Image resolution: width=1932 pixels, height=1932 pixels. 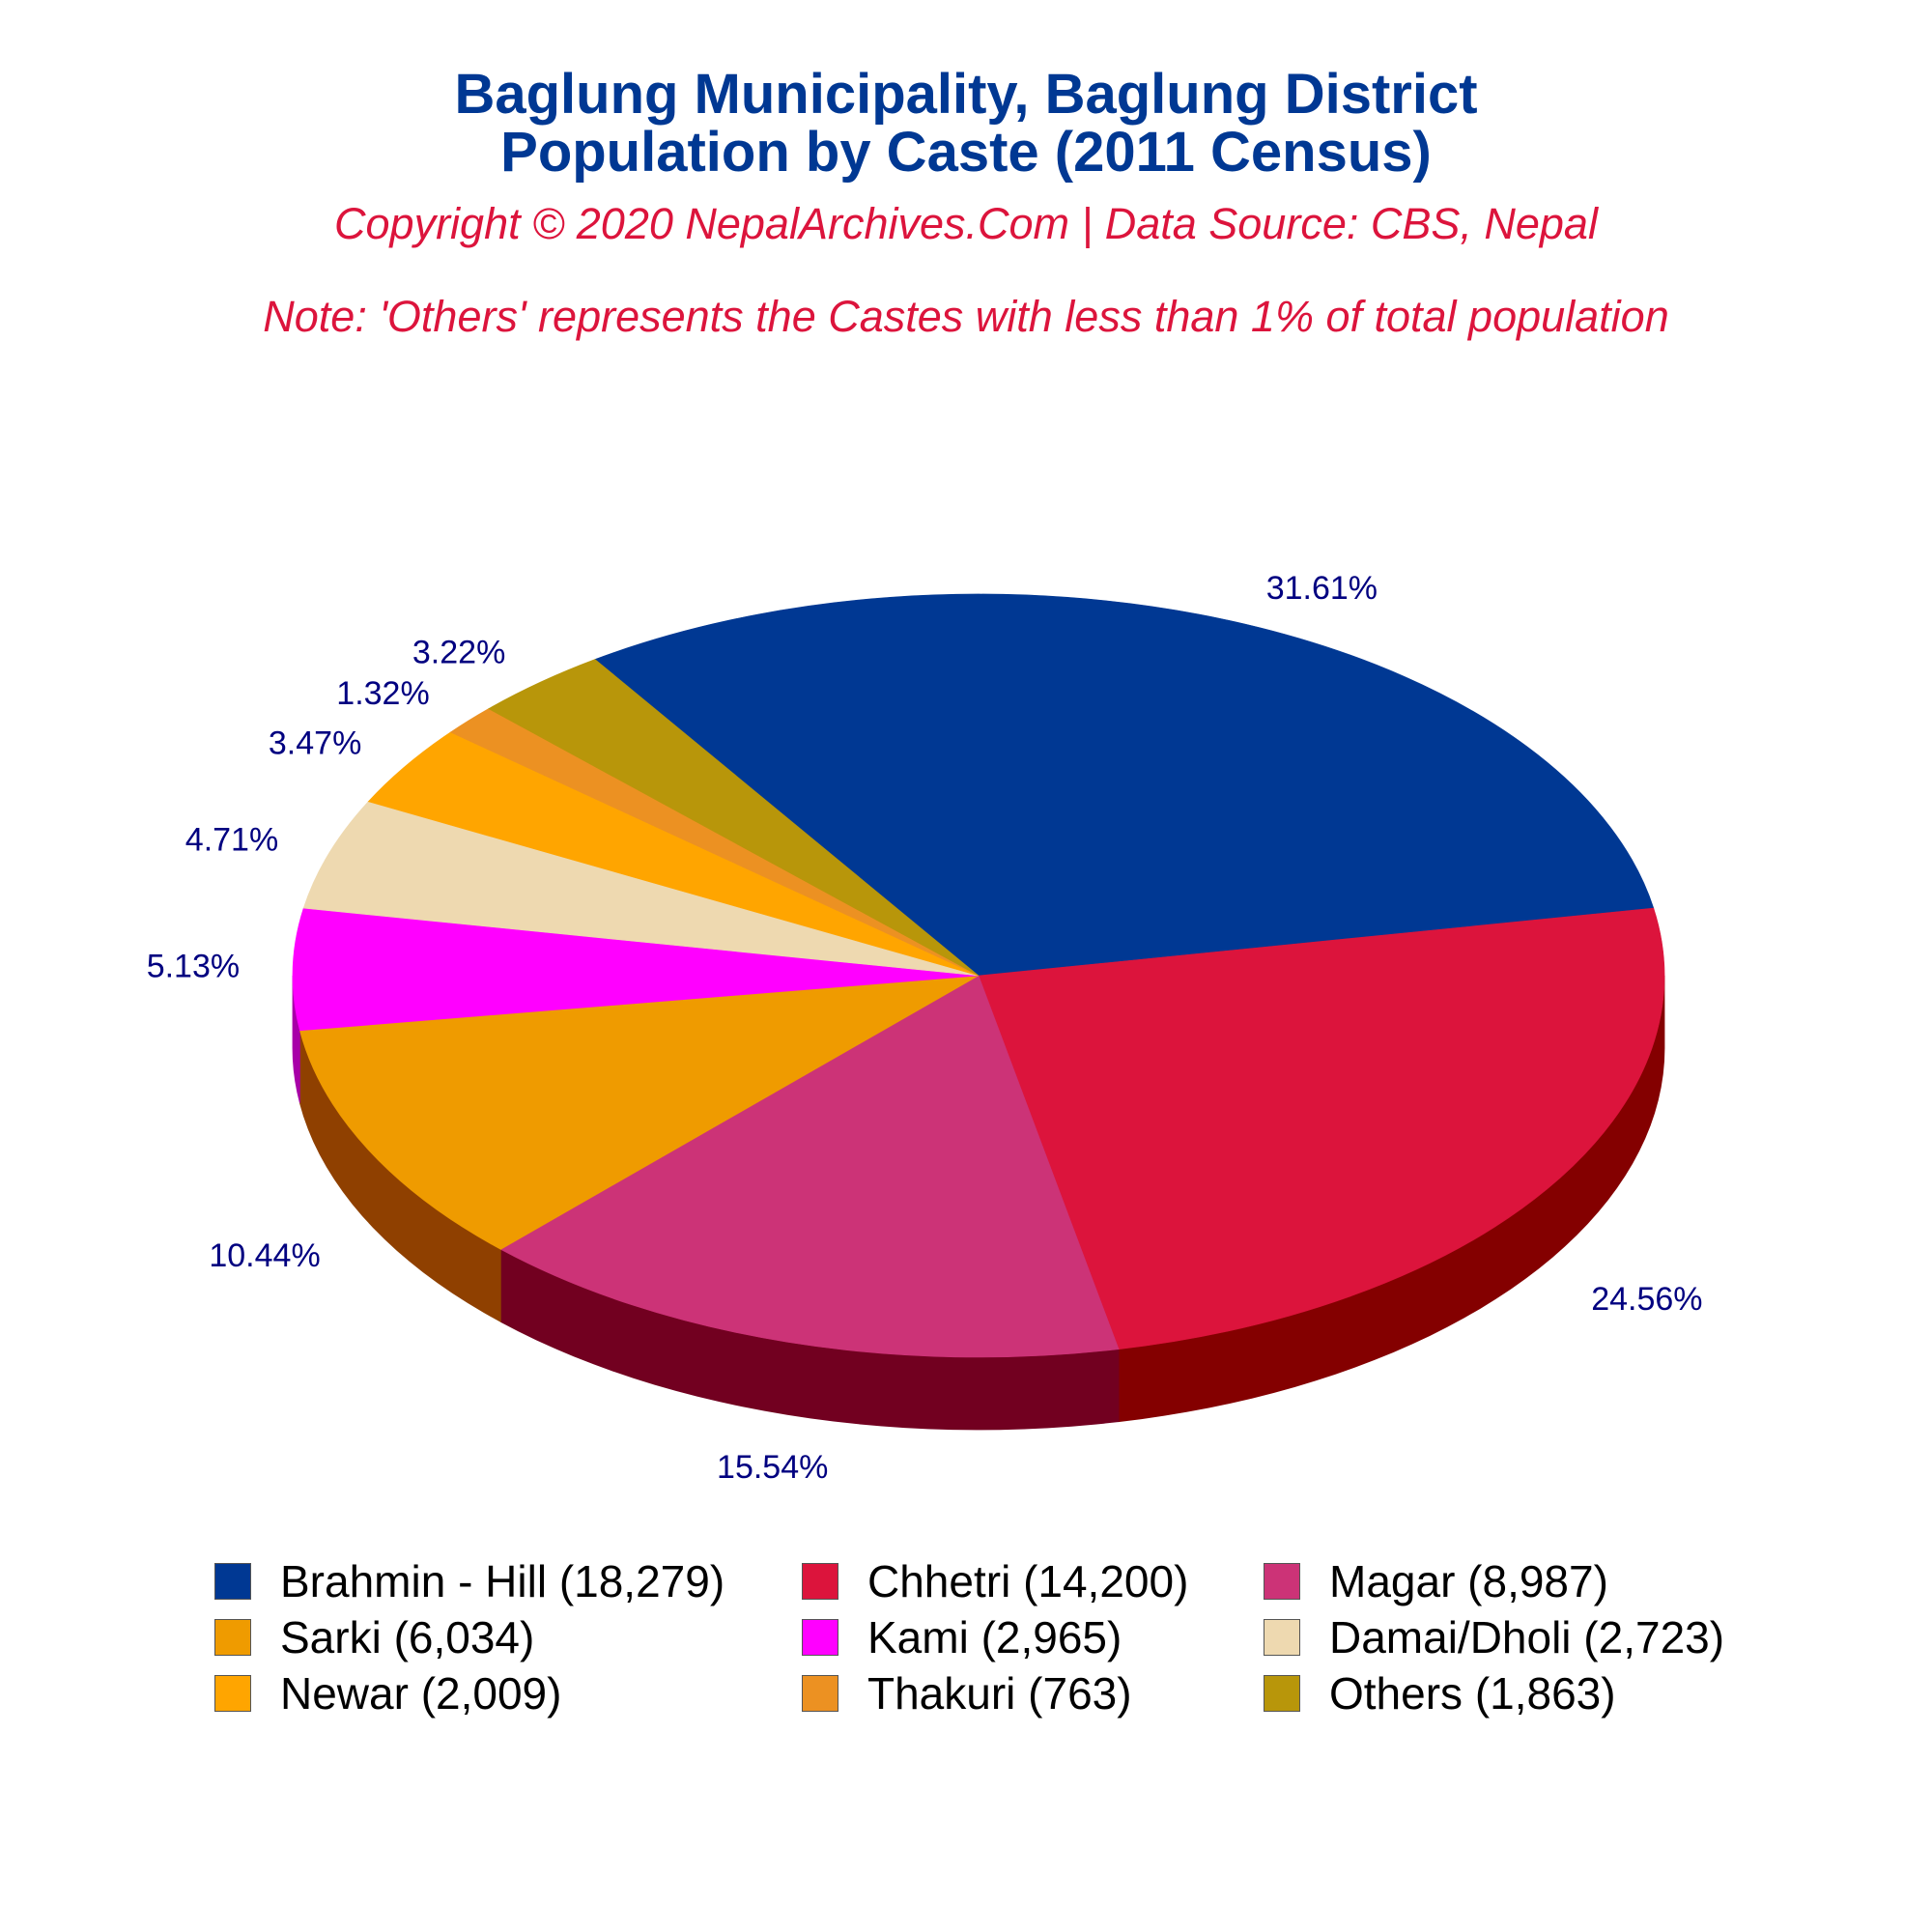 I want to click on legend-item-kami: Kami (2,965), so click(x=1033, y=1637).